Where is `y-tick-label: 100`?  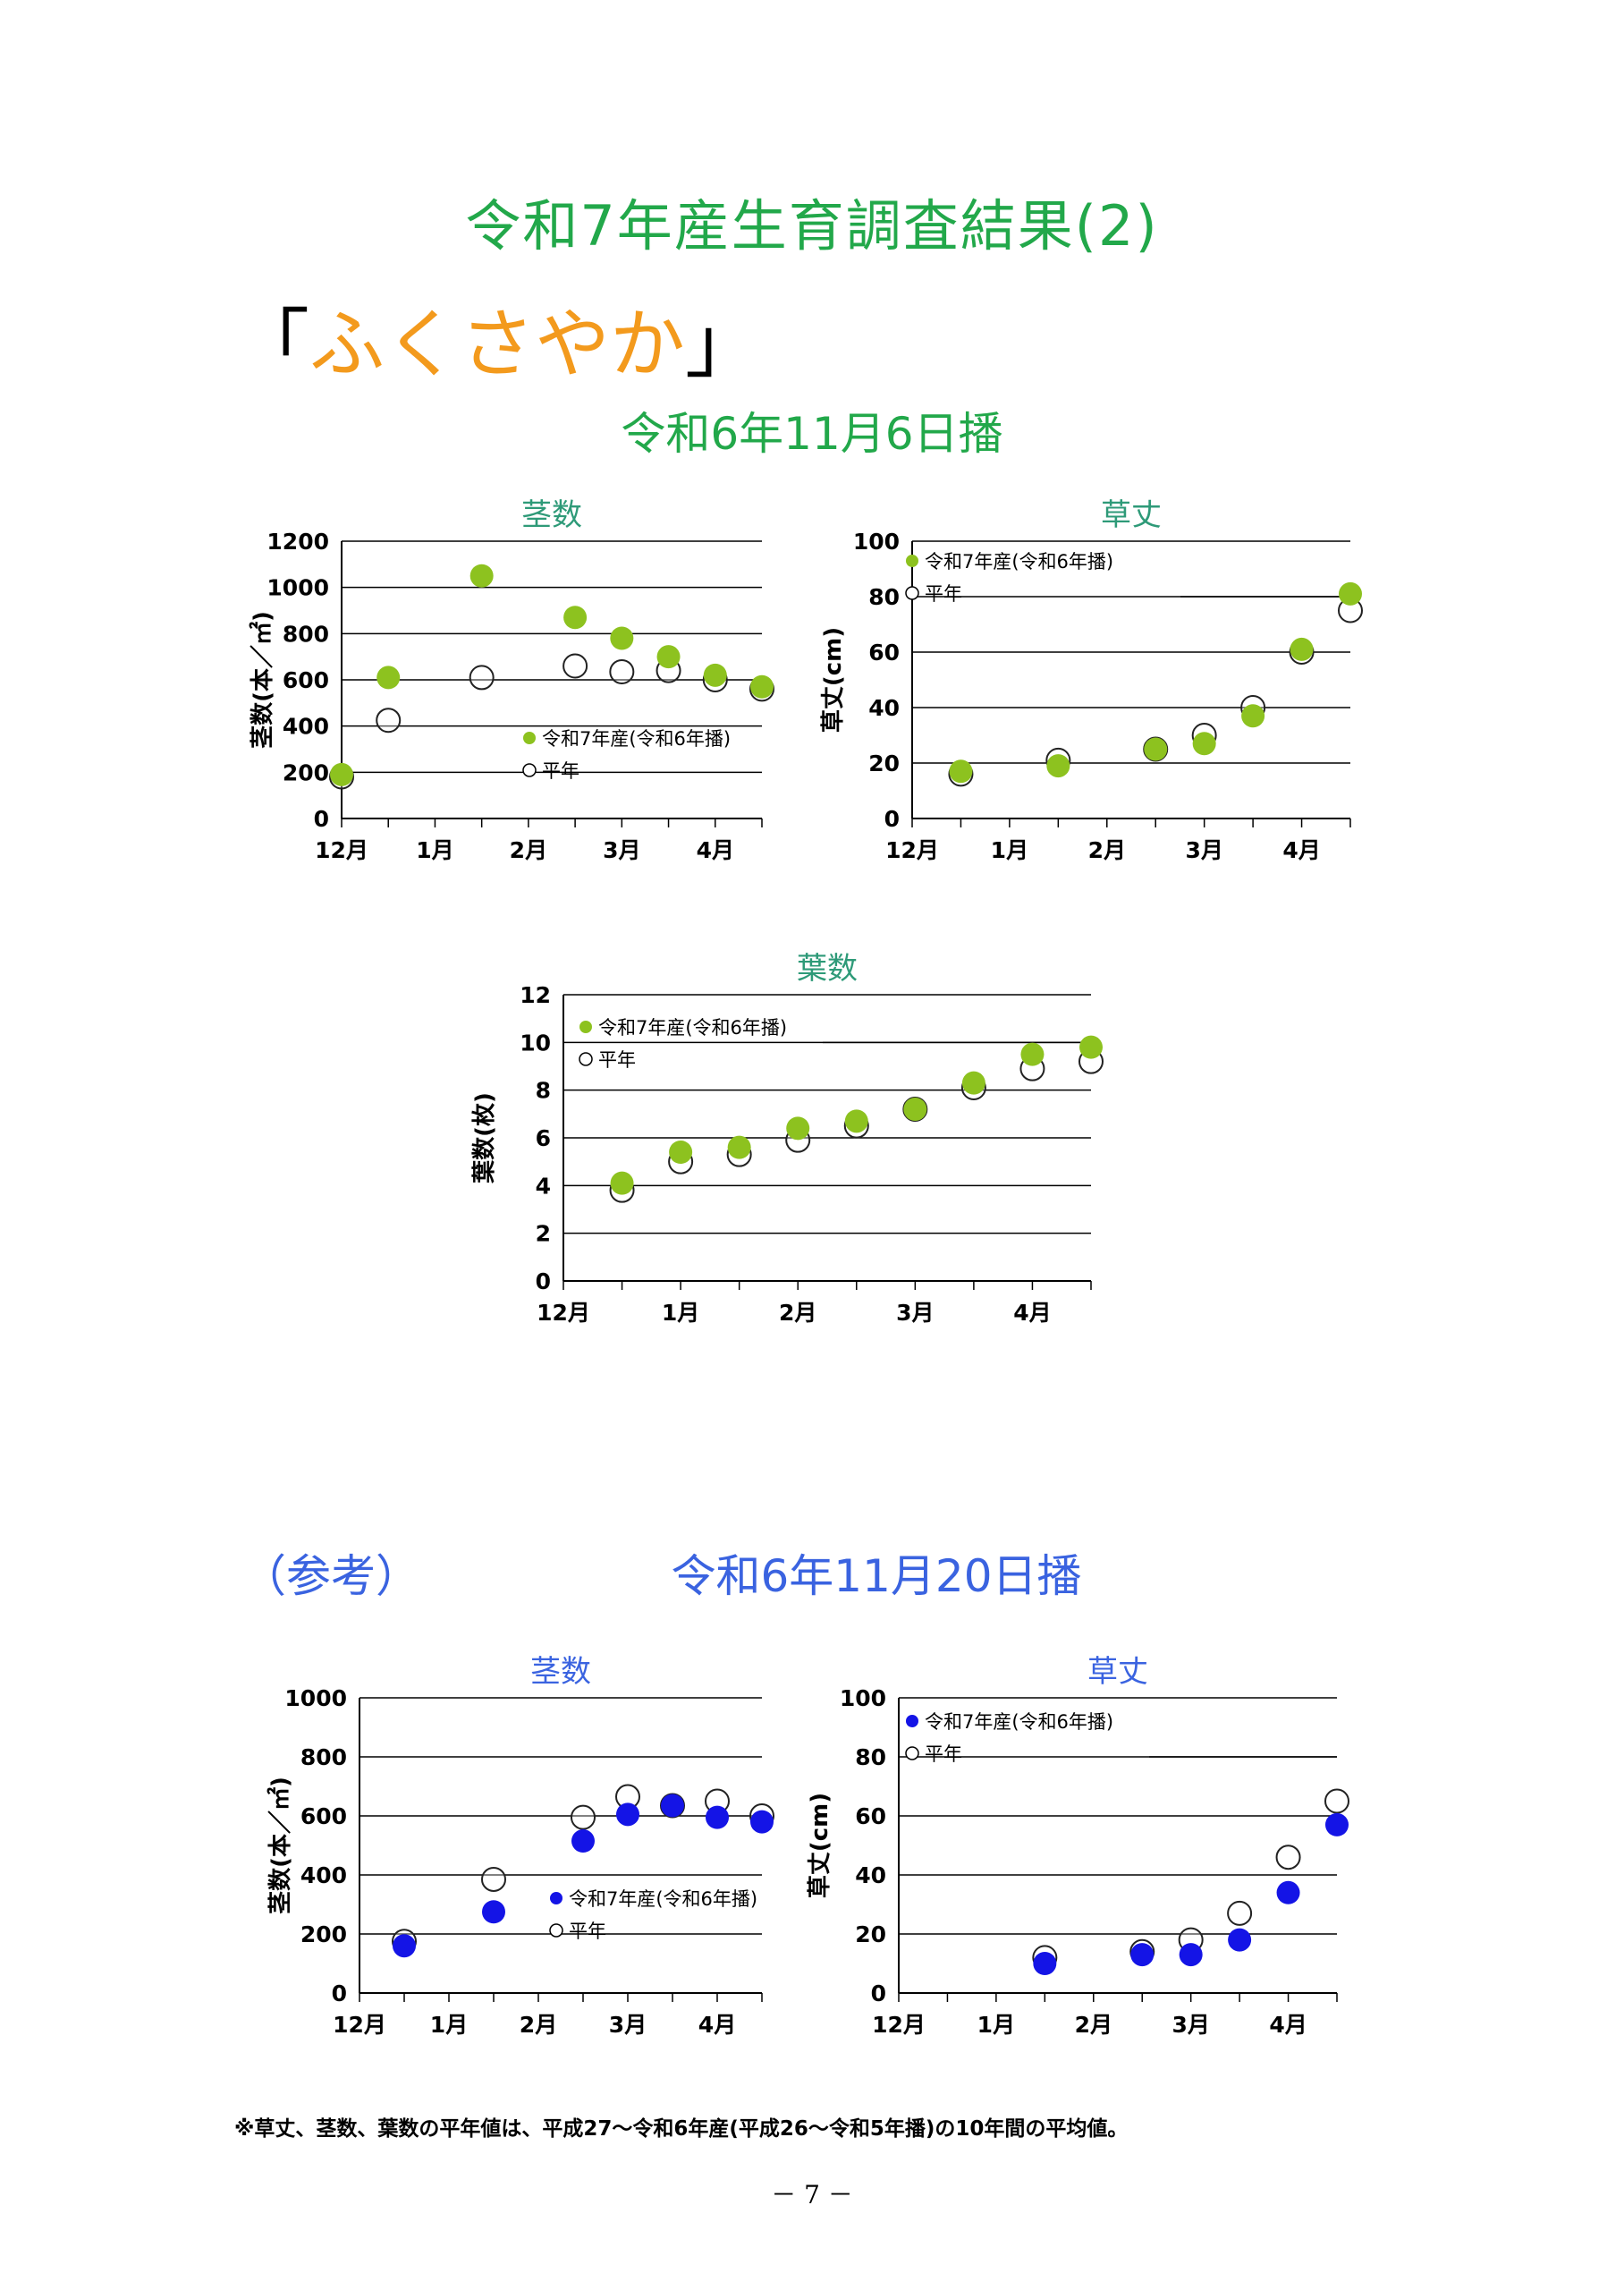 y-tick-label: 100 is located at coordinates (863, 1698).